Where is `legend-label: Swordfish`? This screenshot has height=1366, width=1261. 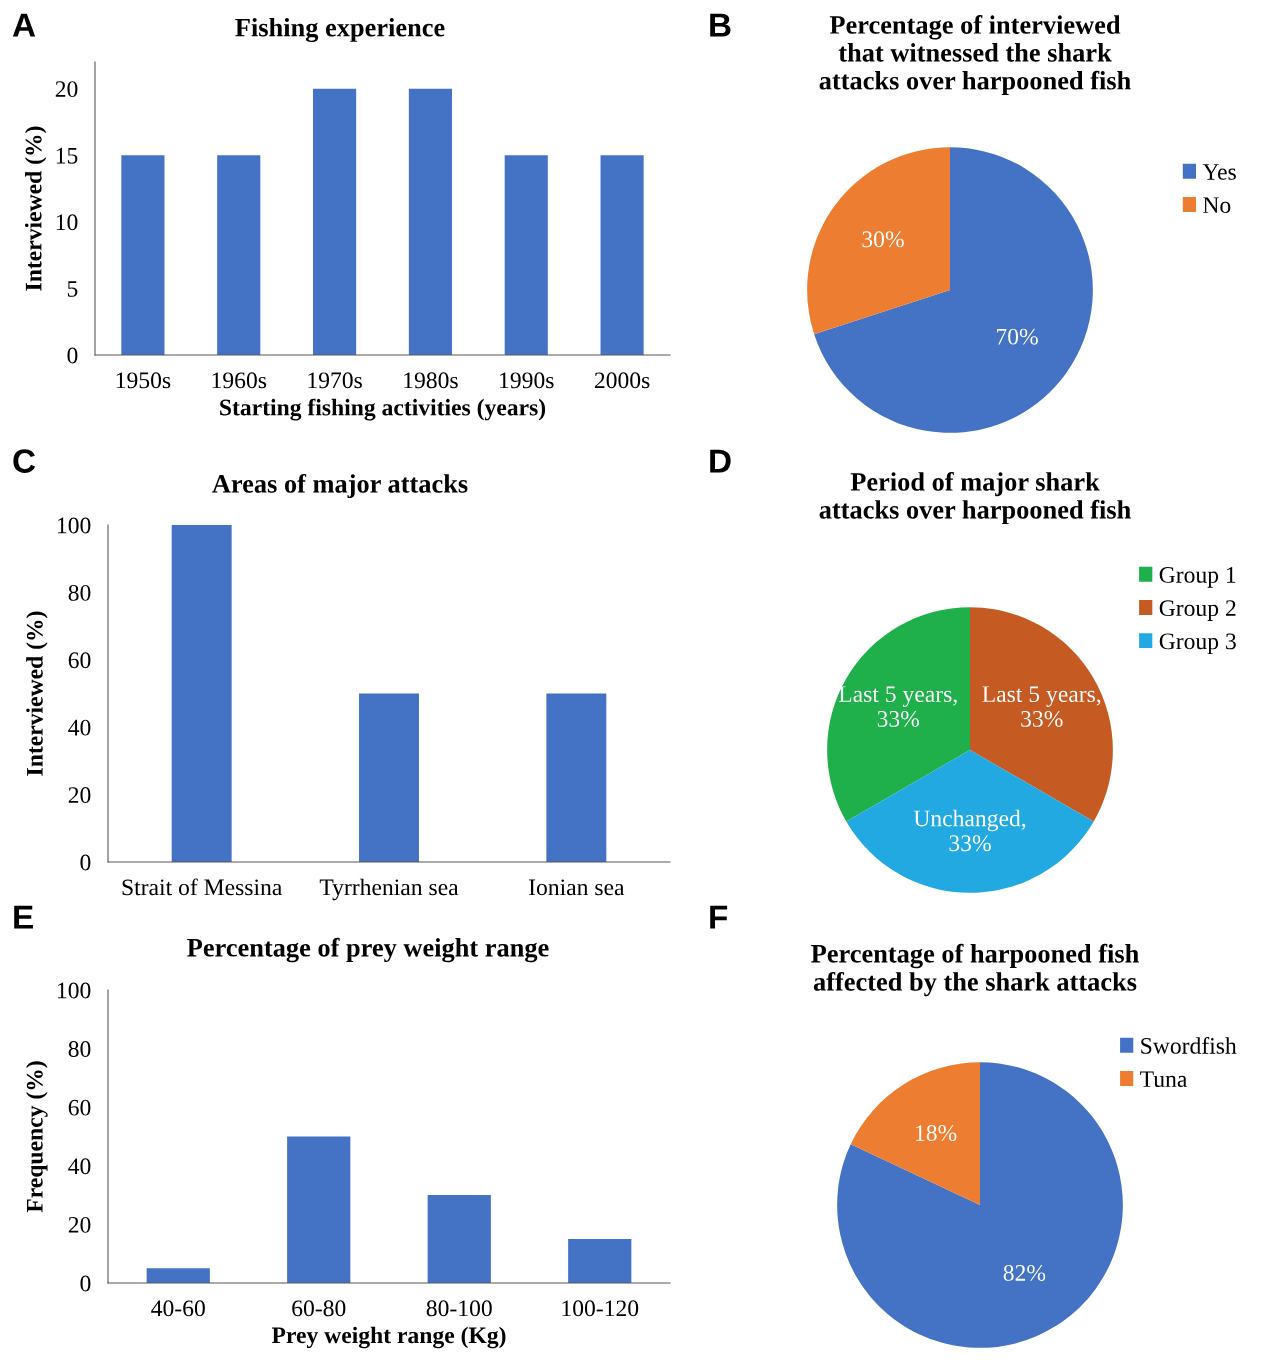 legend-label: Swordfish is located at coordinates (1189, 1045).